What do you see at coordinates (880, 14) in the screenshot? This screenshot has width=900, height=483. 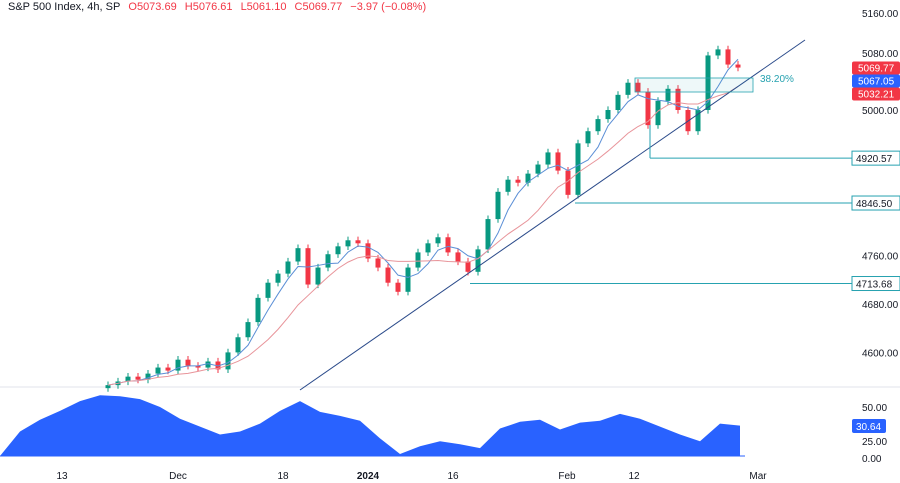 I see `price-tick: 5160.00` at bounding box center [880, 14].